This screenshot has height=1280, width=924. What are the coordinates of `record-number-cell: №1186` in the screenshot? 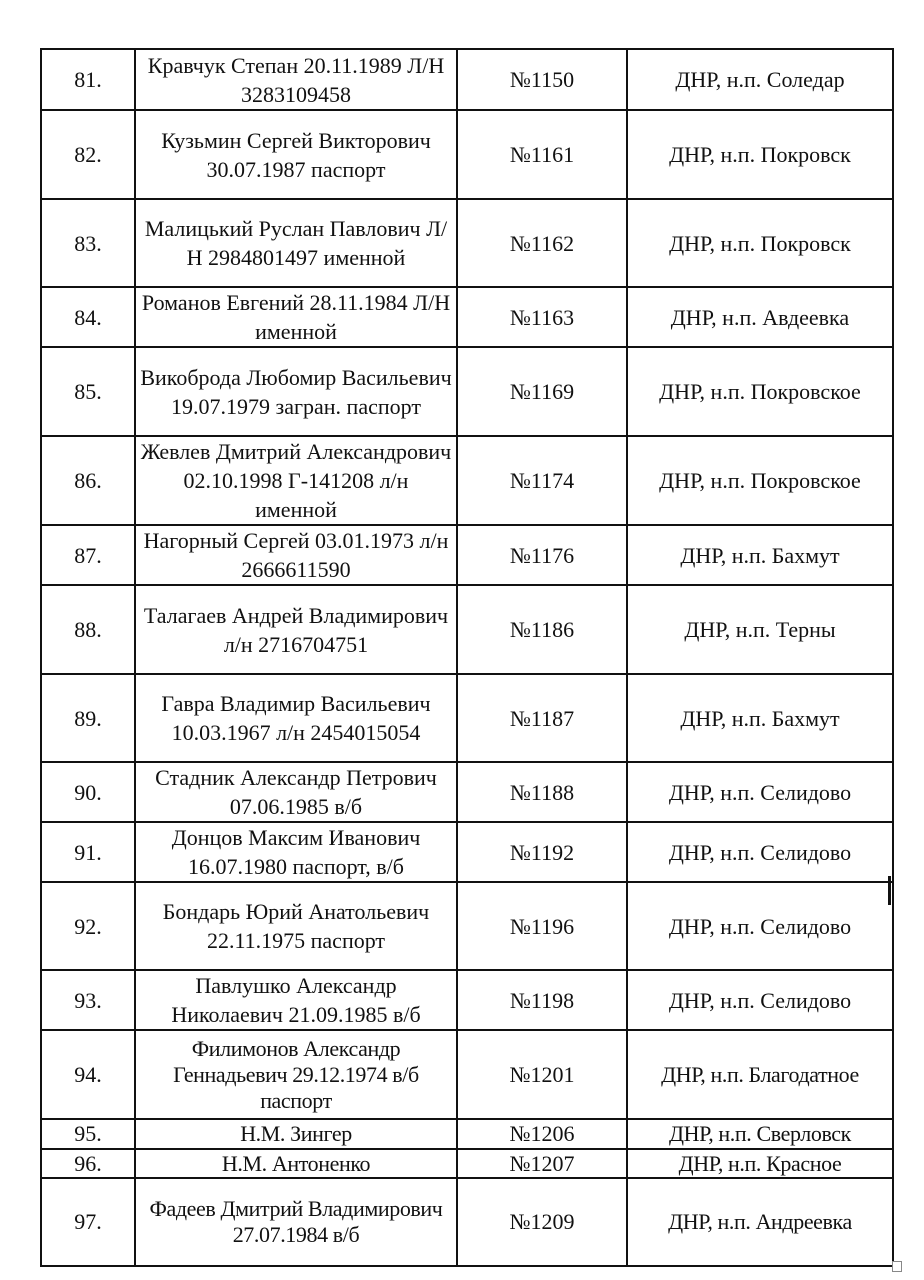 It's located at (542, 629).